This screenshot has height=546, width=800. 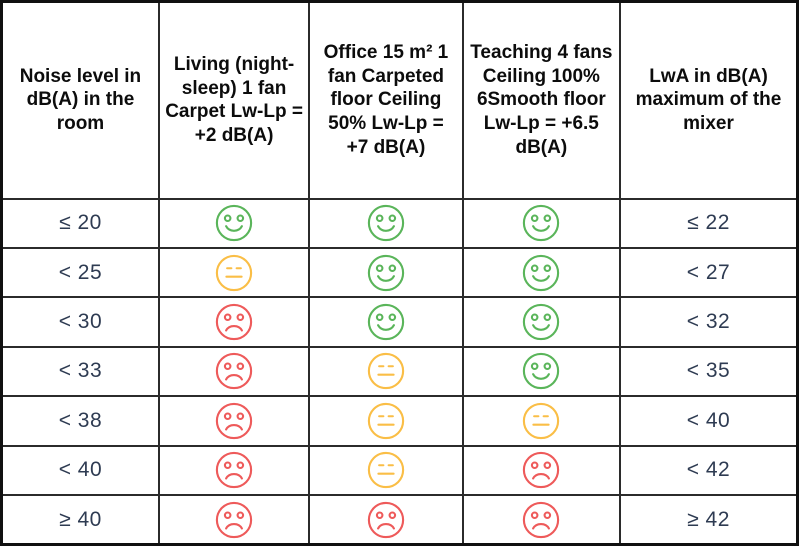 I want to click on column-header-lwa-max: LwA in dB(A) maximum of the mixer, so click(x=709, y=100).